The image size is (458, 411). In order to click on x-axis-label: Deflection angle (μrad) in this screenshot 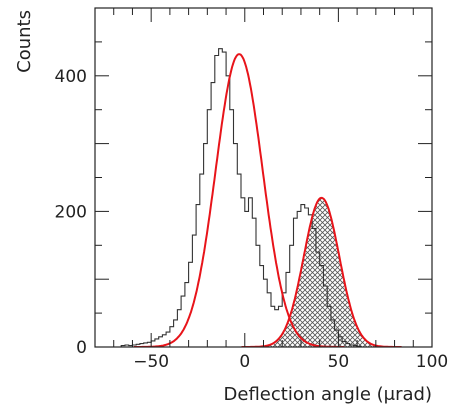, I will do `click(328, 394)`.